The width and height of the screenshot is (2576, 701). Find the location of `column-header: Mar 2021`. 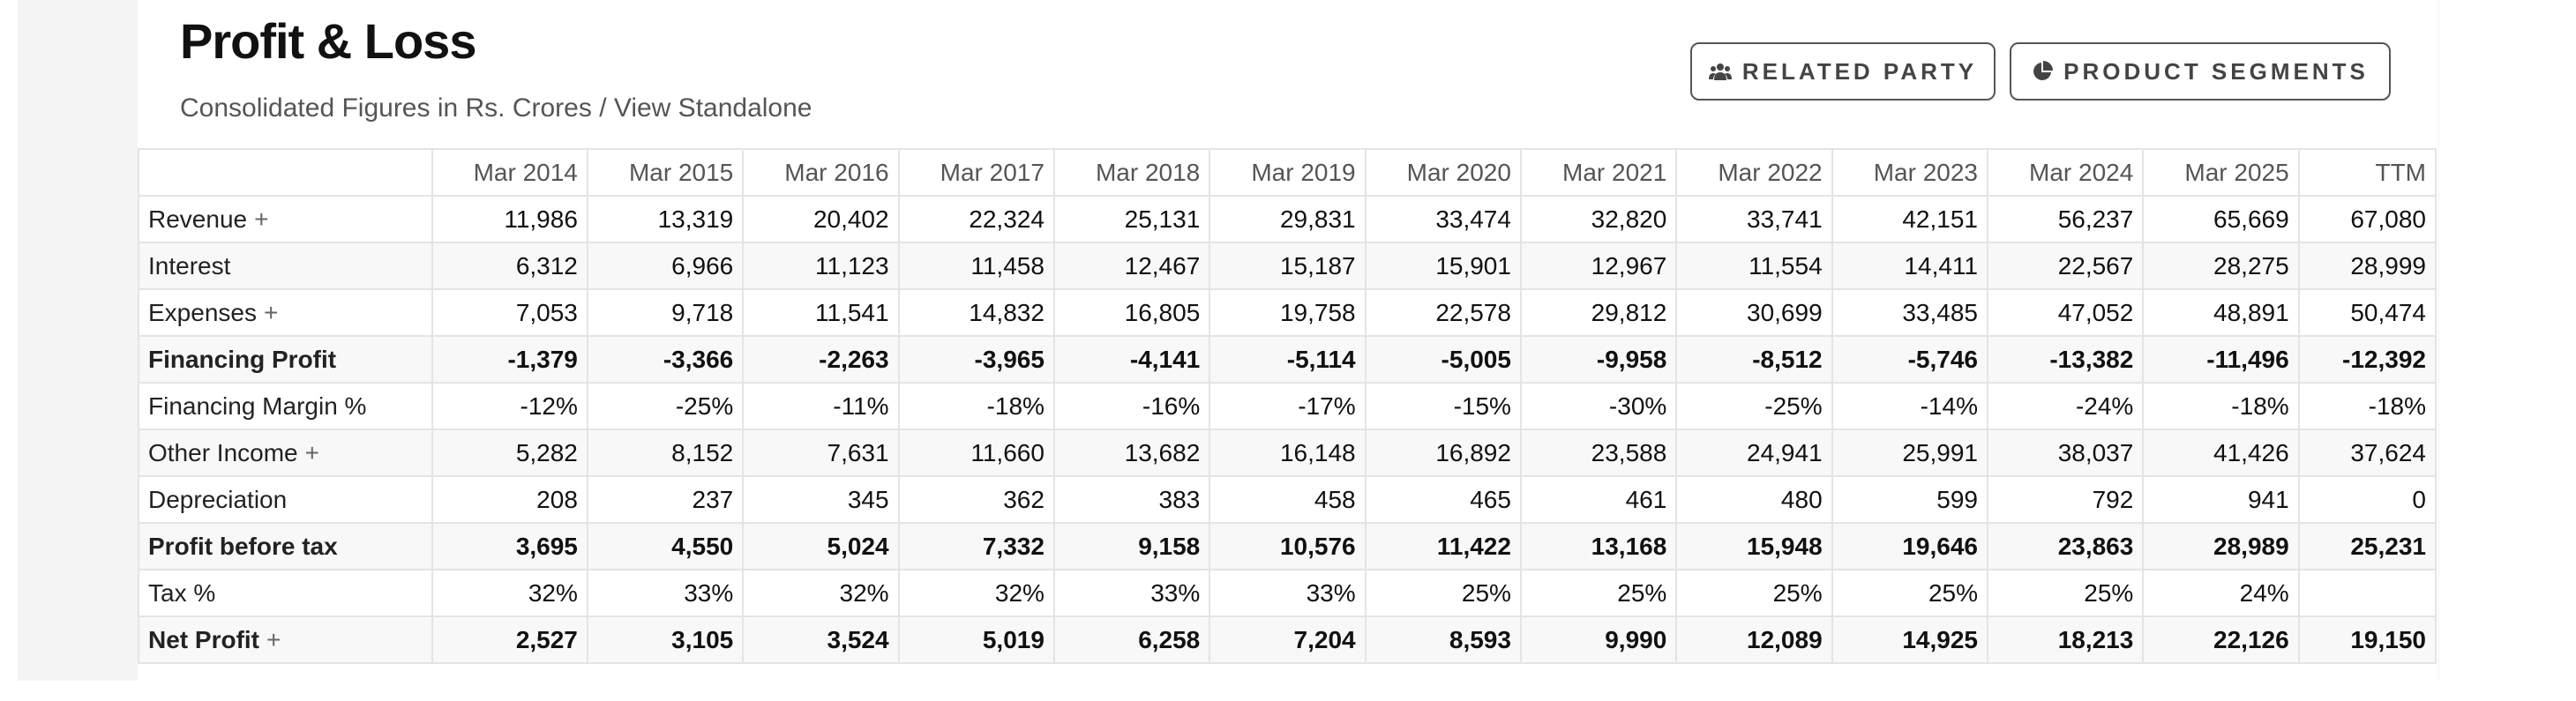

column-header: Mar 2021 is located at coordinates (1599, 172).